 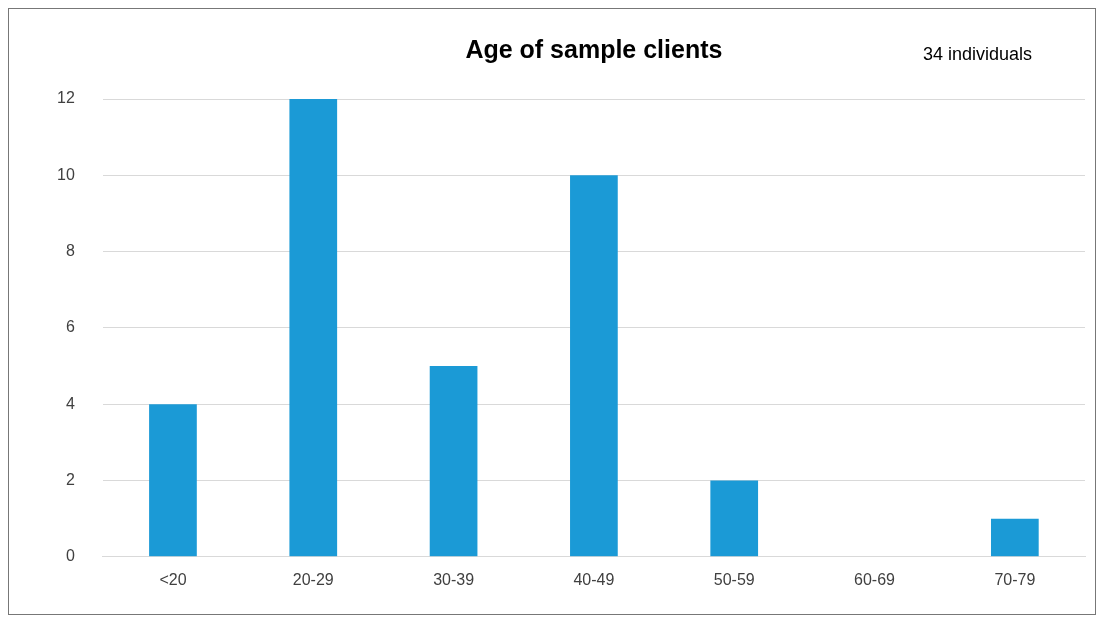 What do you see at coordinates (70, 556) in the screenshot?
I see `y-tick-label: 0` at bounding box center [70, 556].